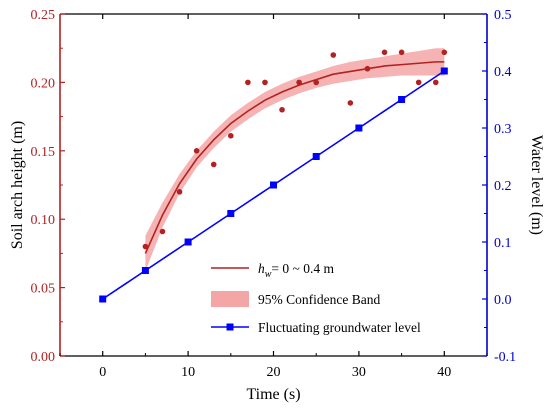 Image resolution: width=550 pixels, height=412 pixels. I want to click on left-axis-tick-label: 0.20, so click(43, 83).